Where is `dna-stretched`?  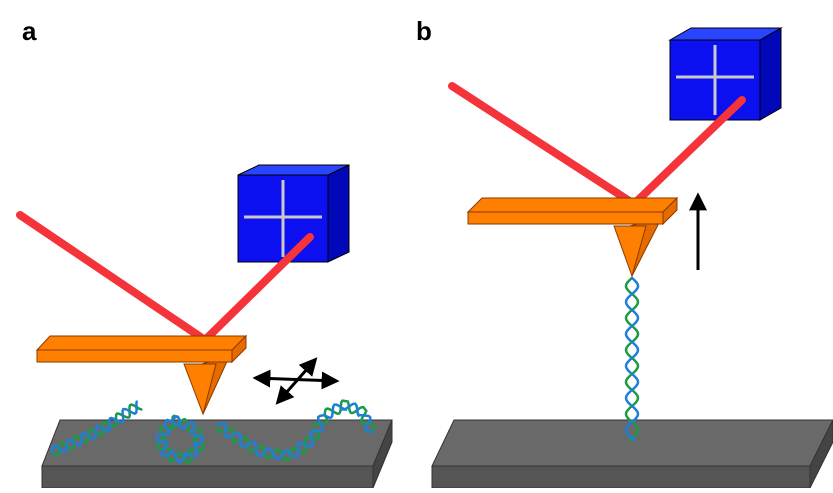
dna-stretched is located at coordinates (632, 359).